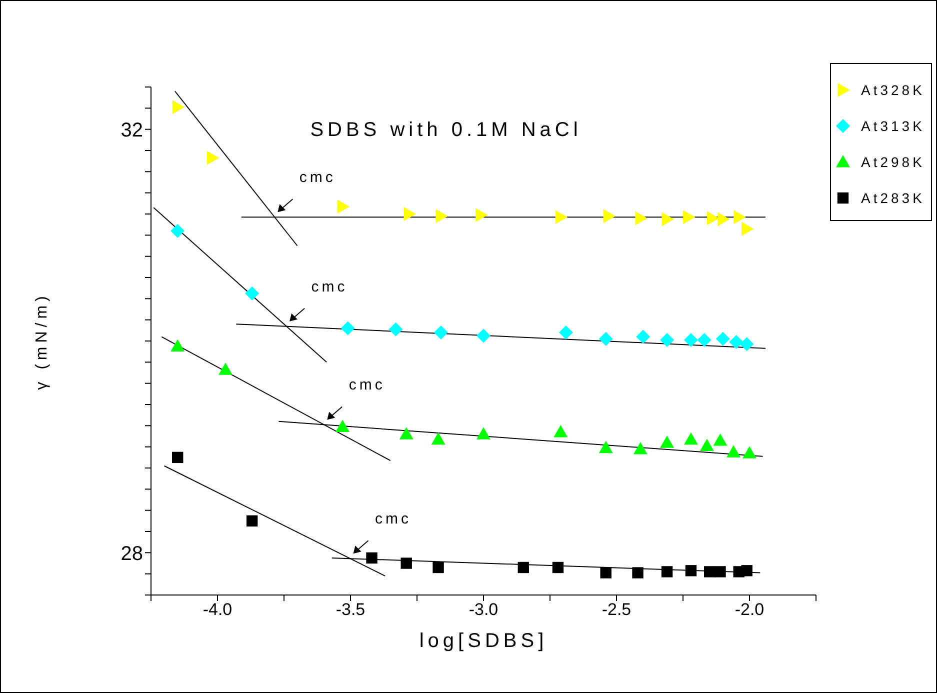 The height and width of the screenshot is (693, 937). Describe the element at coordinates (131, 553) in the screenshot. I see `y-tick-label: 28` at that location.